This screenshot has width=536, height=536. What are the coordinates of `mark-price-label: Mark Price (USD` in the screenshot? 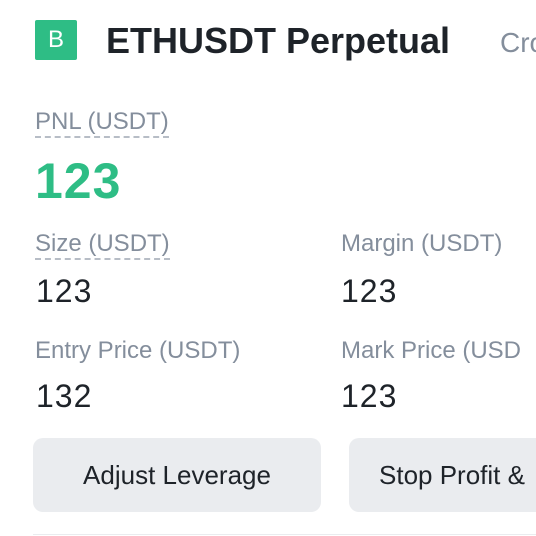 It's located at (431, 350).